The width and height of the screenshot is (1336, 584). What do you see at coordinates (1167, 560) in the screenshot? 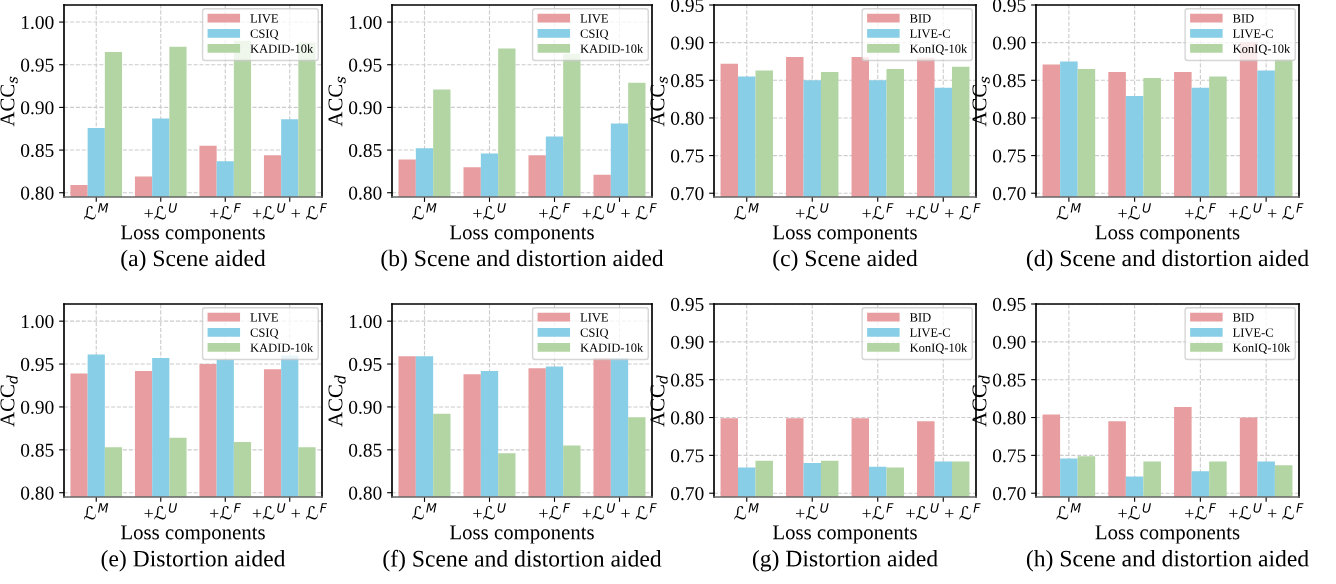
I see `text: (h) Scene and distortion aided` at bounding box center [1167, 560].